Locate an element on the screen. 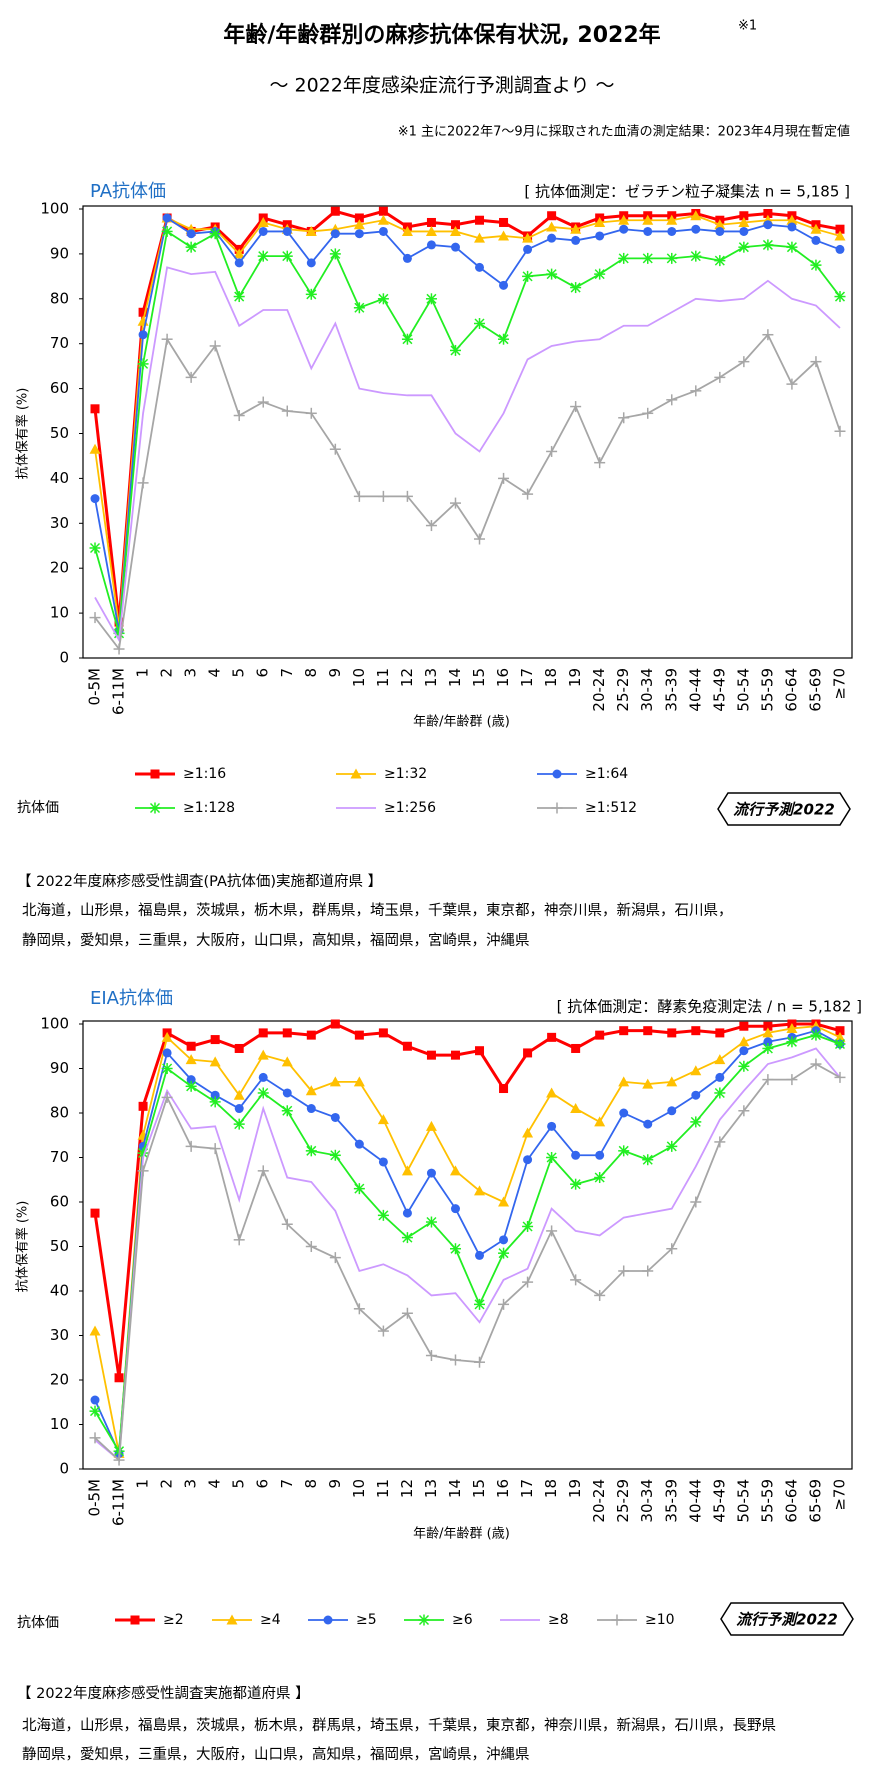 The width and height of the screenshot is (884, 1771). x-tick-label: 18 is located at coordinates (551, 1488).